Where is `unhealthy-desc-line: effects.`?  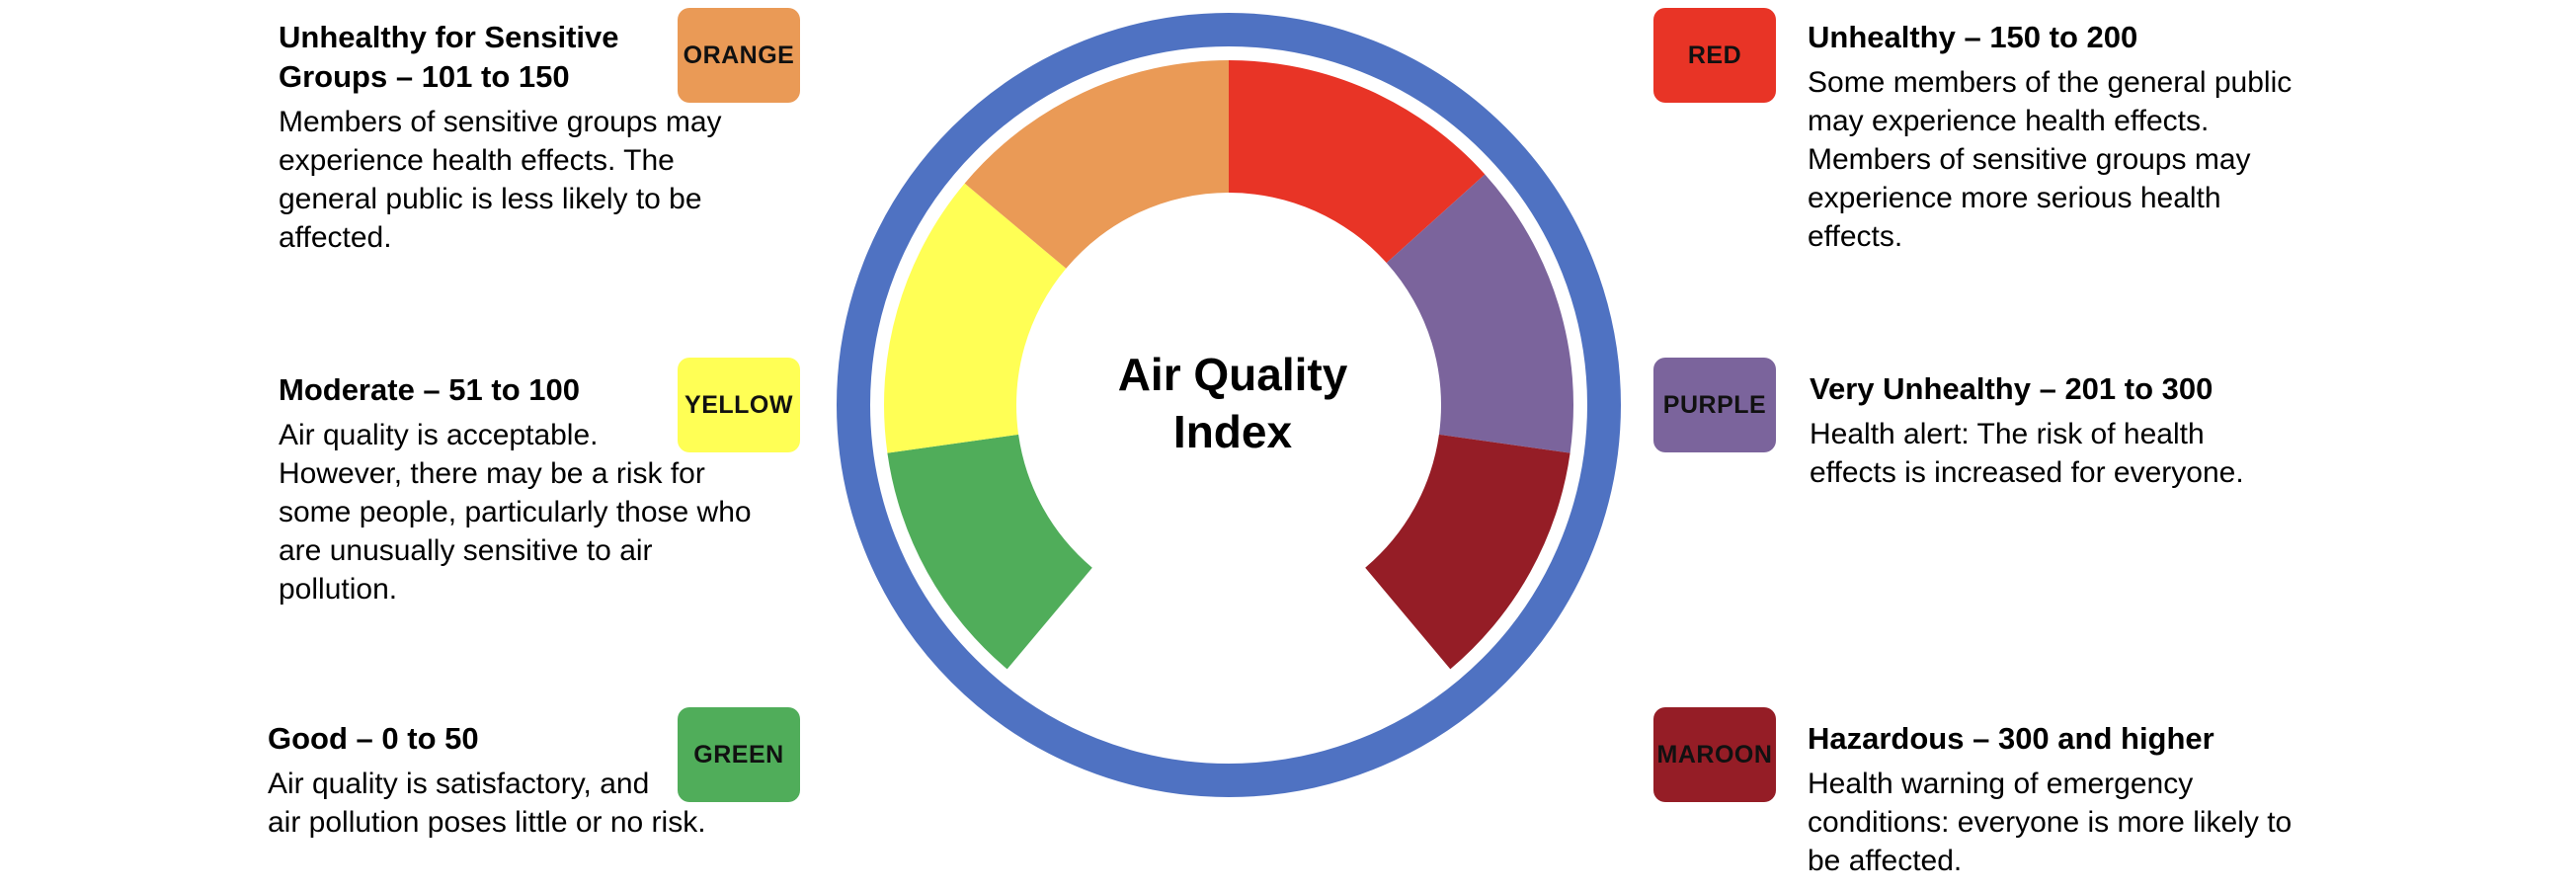
unhealthy-desc-line: effects. is located at coordinates (1855, 237).